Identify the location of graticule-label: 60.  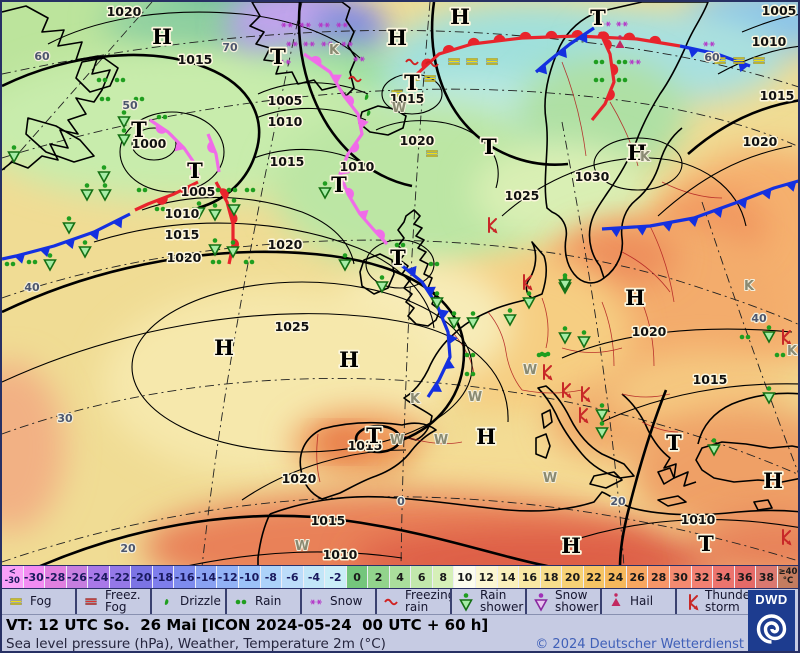
(712, 57).